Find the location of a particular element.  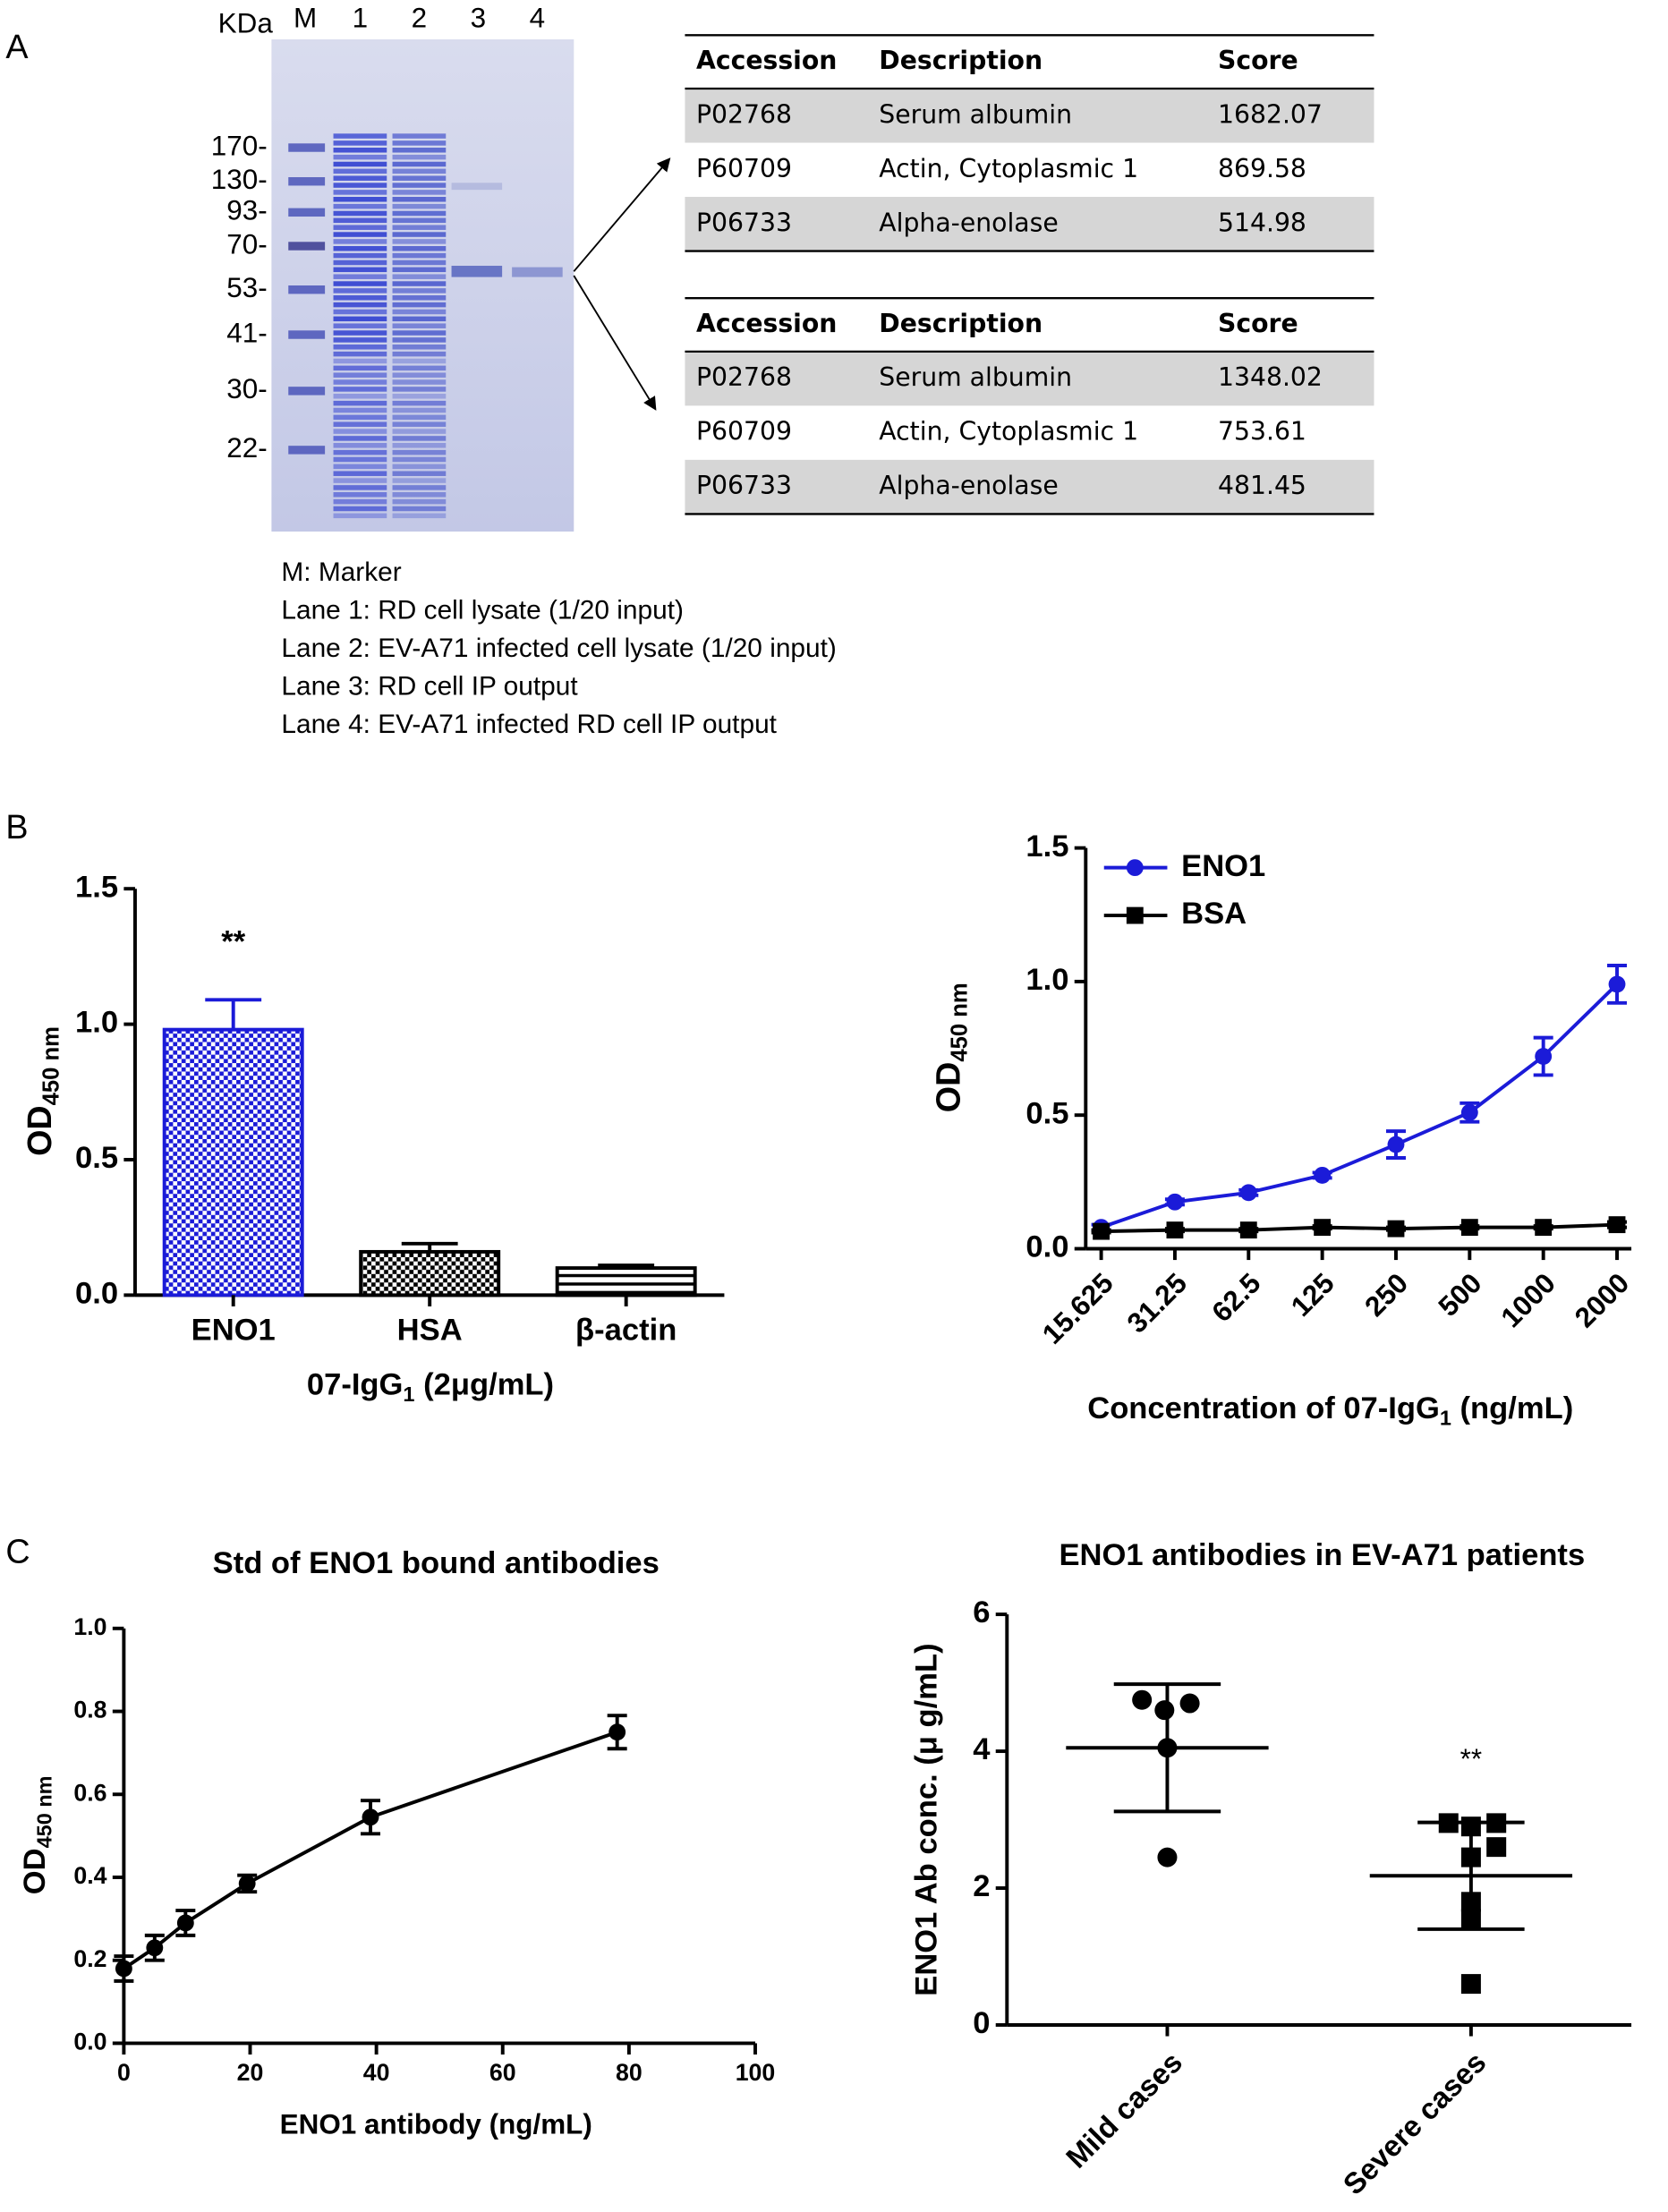

legend-label: ENO1 is located at coordinates (1223, 866).